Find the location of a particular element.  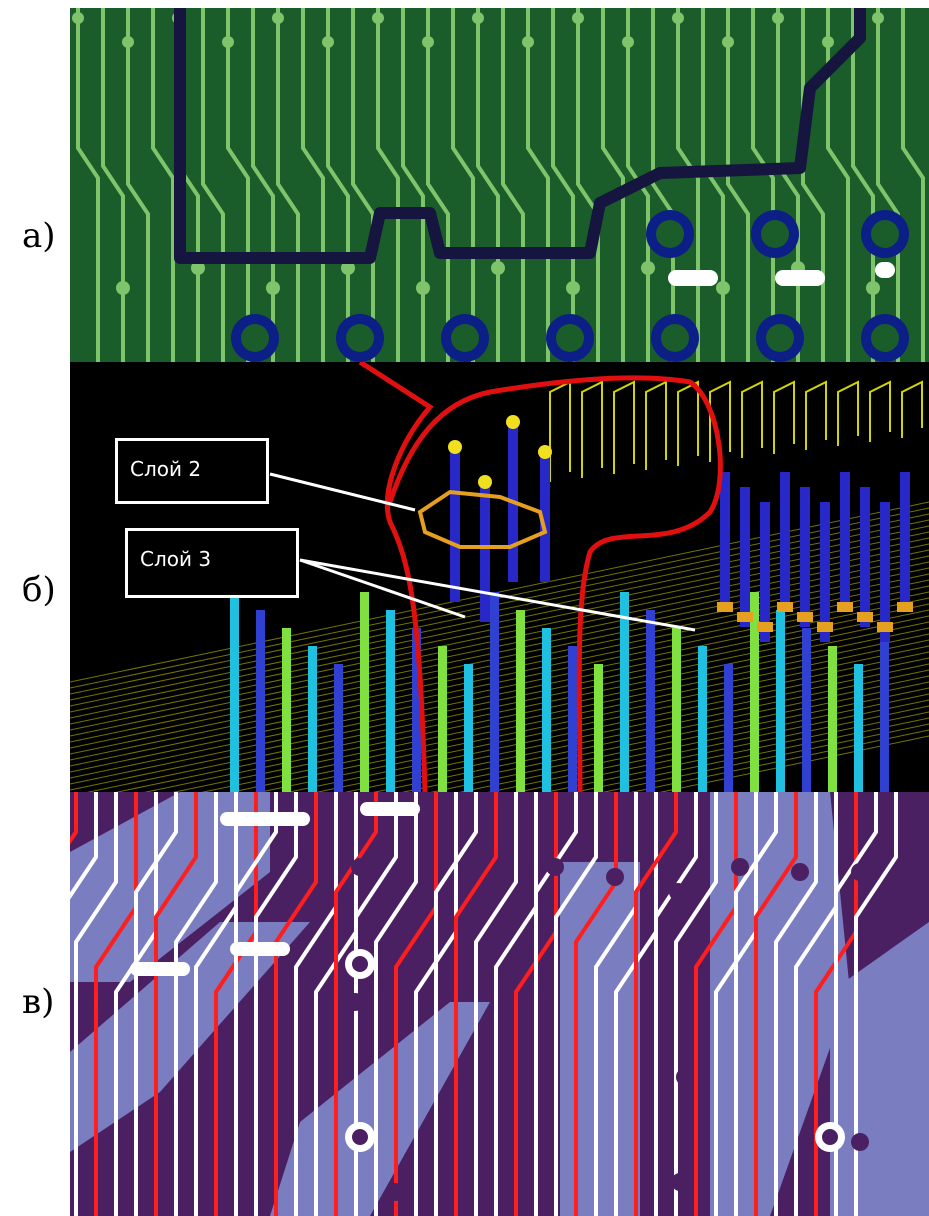

callout-layer-3-text: Слой 3 is located at coordinates (176, 559).